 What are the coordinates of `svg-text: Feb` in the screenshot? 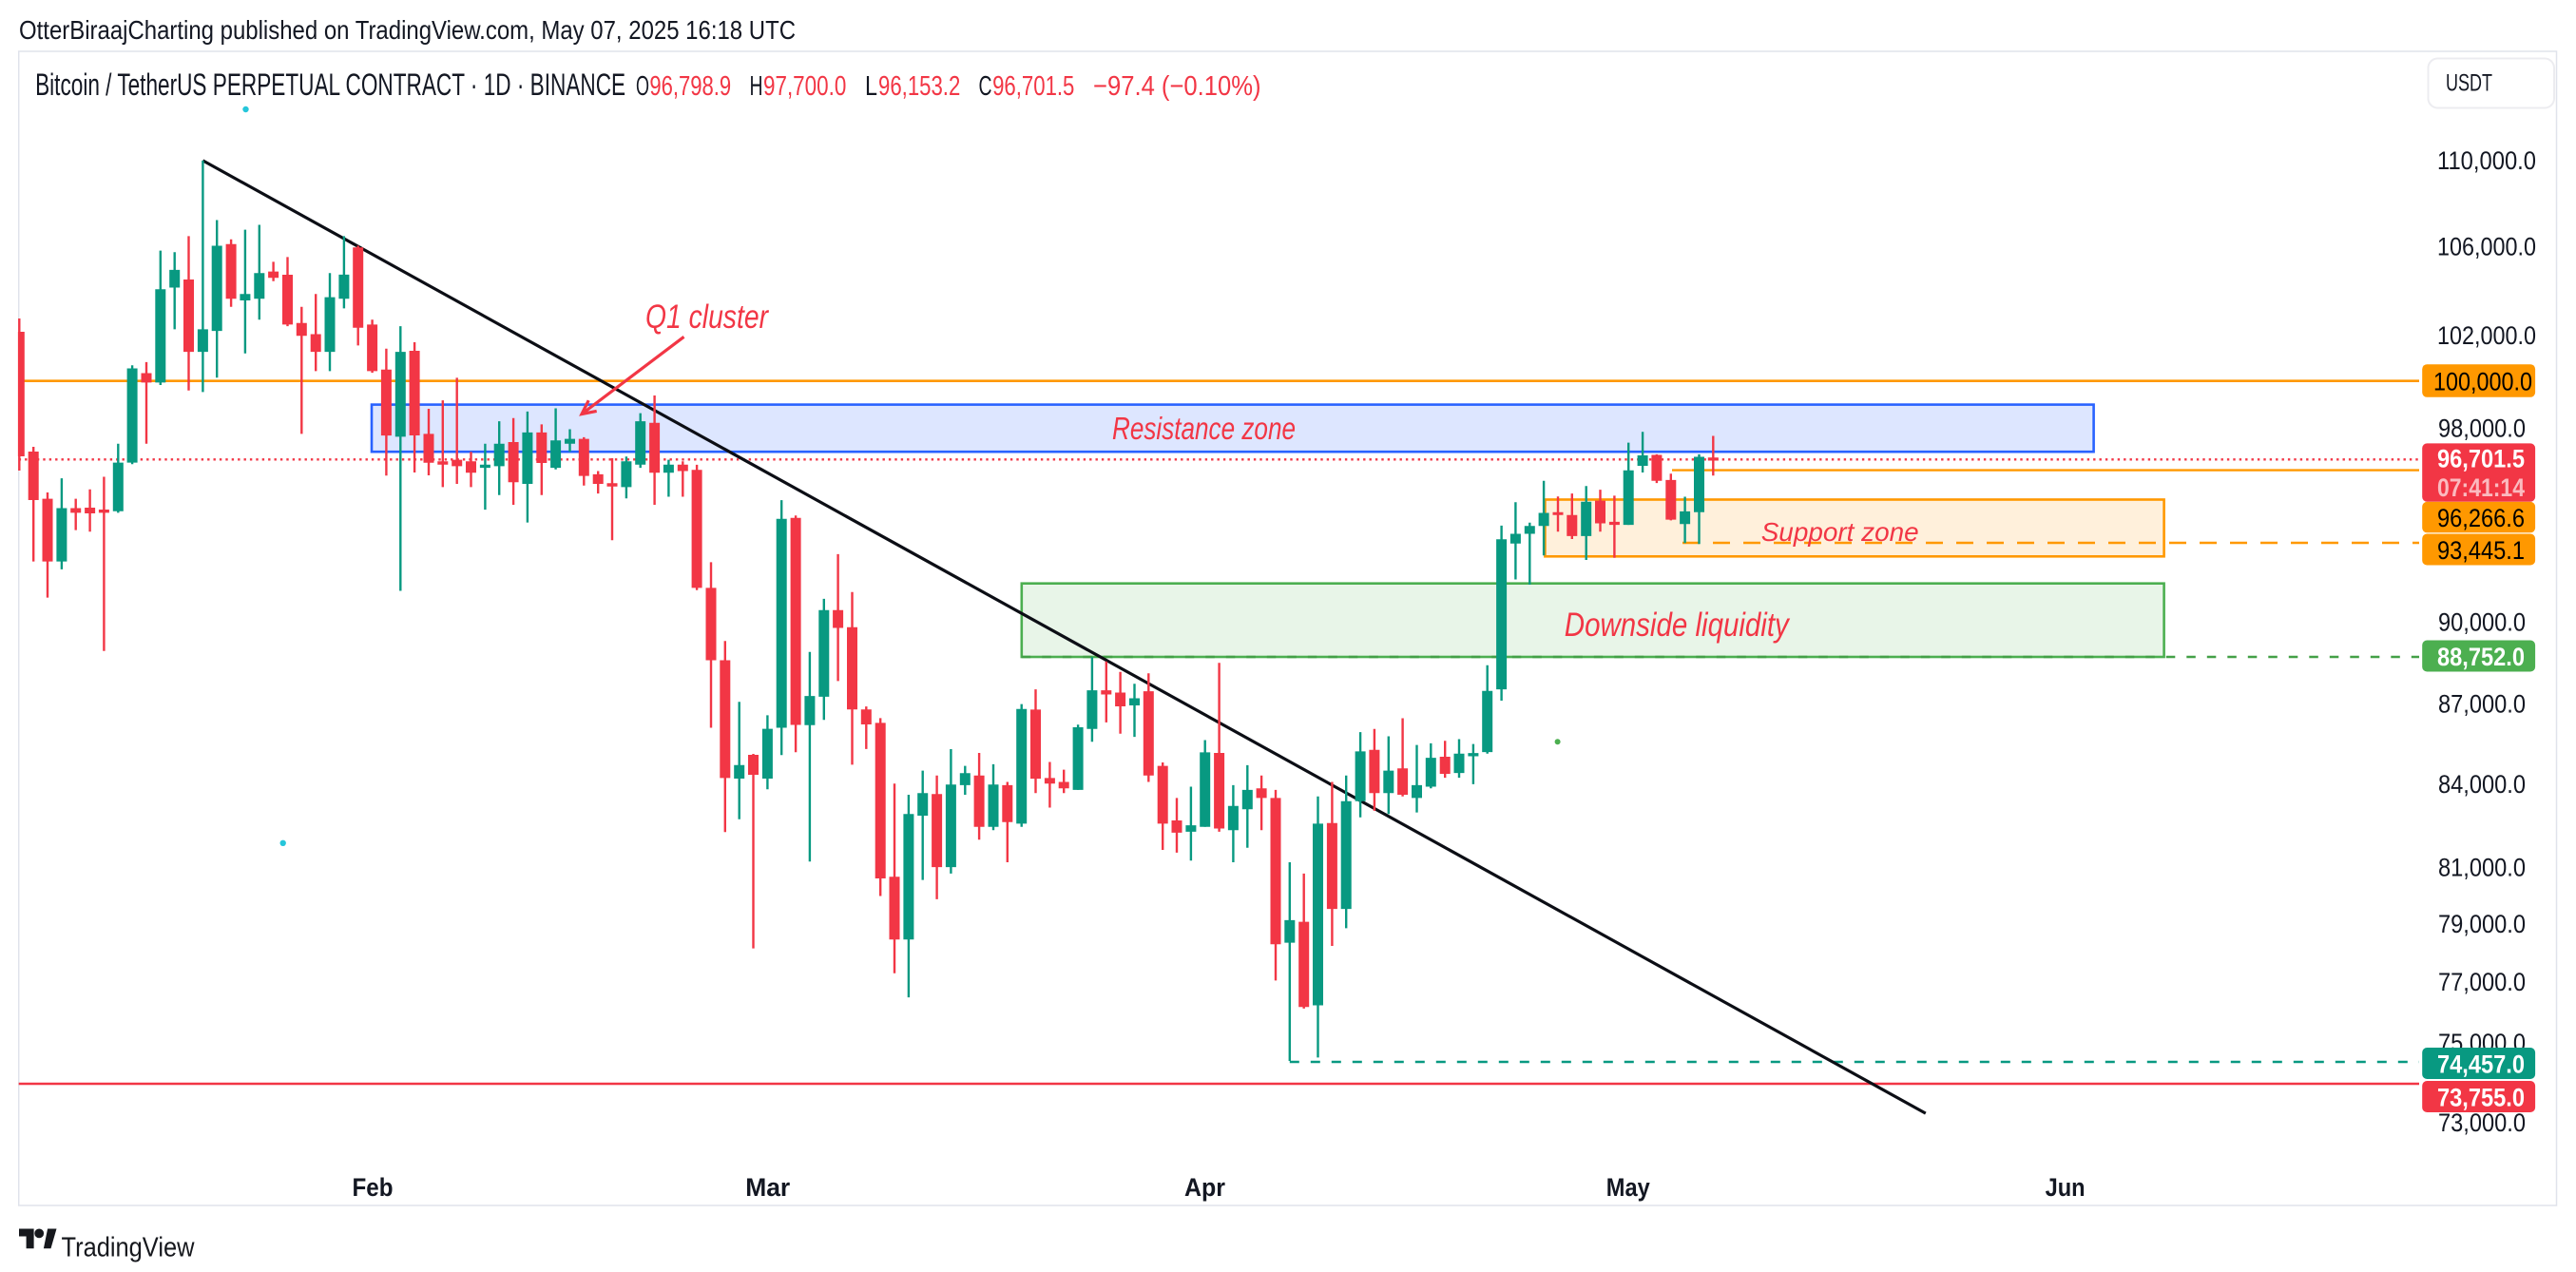 It's located at (373, 1187).